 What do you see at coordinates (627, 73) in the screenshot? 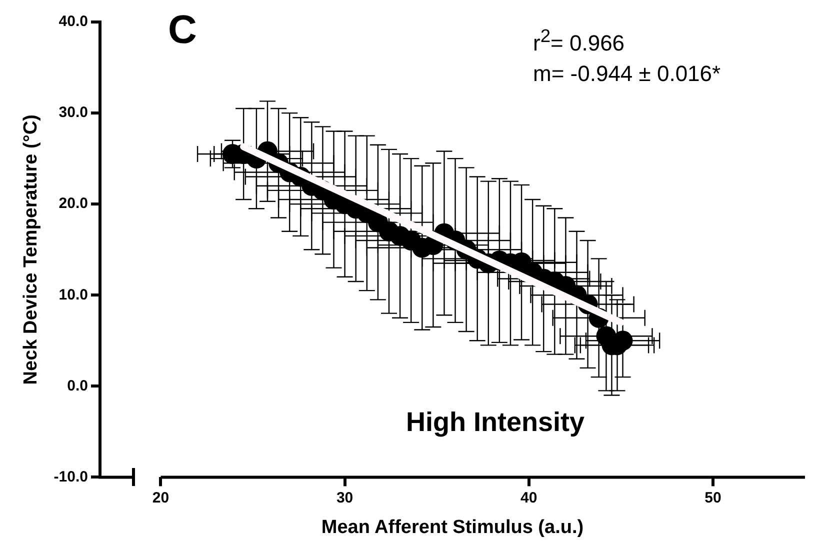
I see `annotation: m= -0.944 ± 0.016*` at bounding box center [627, 73].